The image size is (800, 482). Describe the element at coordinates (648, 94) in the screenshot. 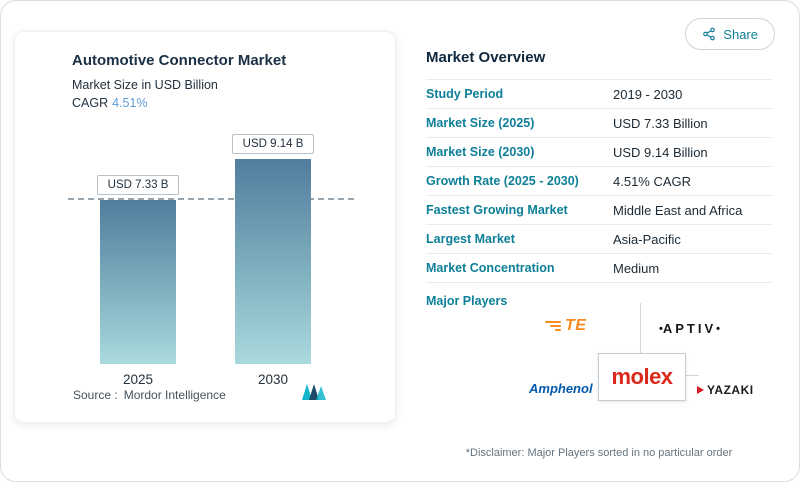

I see `row-value: 2019 - 2030` at that location.